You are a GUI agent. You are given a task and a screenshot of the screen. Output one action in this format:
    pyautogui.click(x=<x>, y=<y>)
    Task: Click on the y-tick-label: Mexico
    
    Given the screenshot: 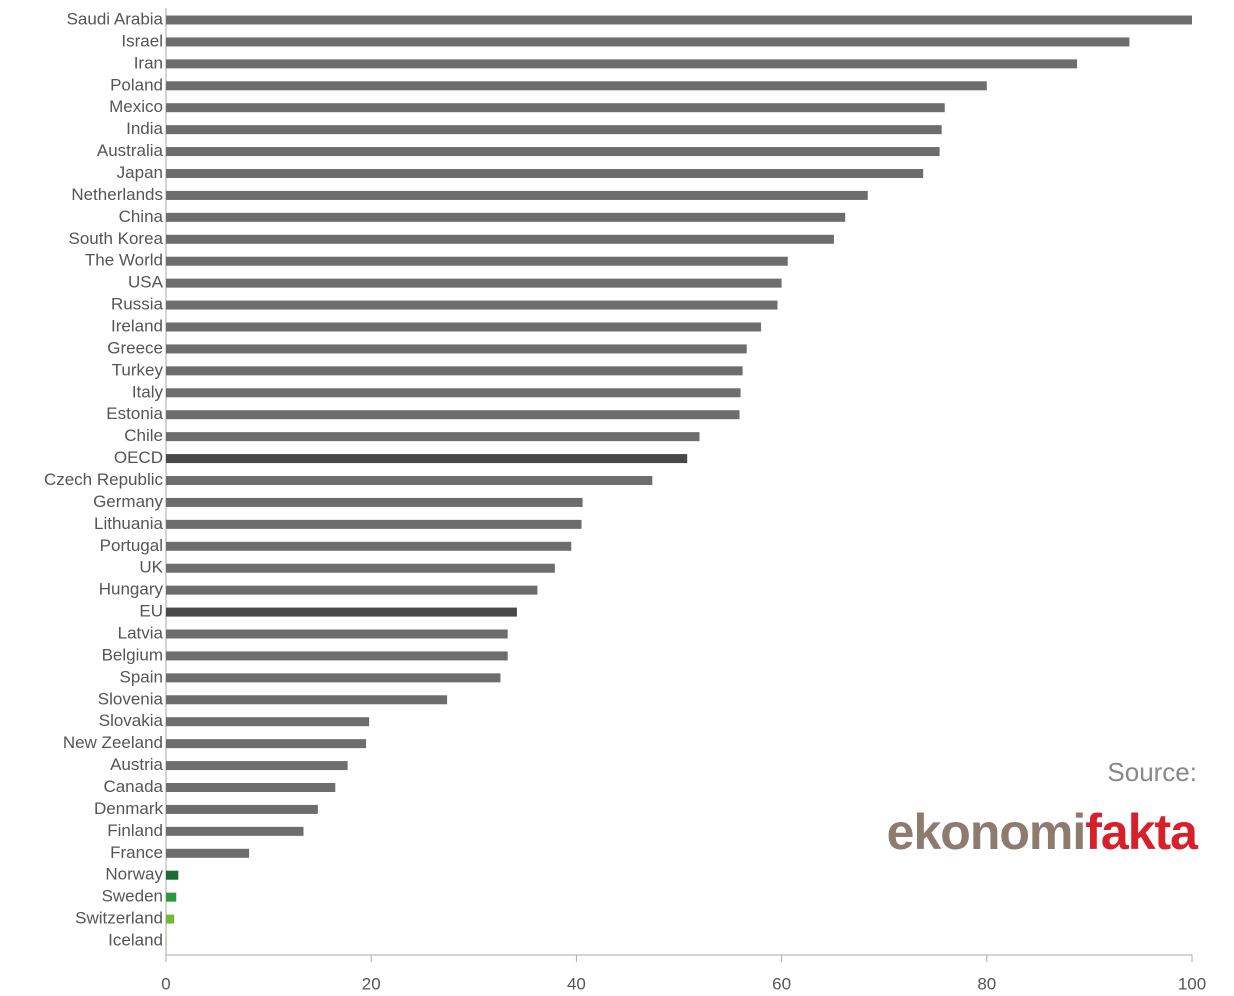 What is the action you would take?
    pyautogui.click(x=136, y=106)
    